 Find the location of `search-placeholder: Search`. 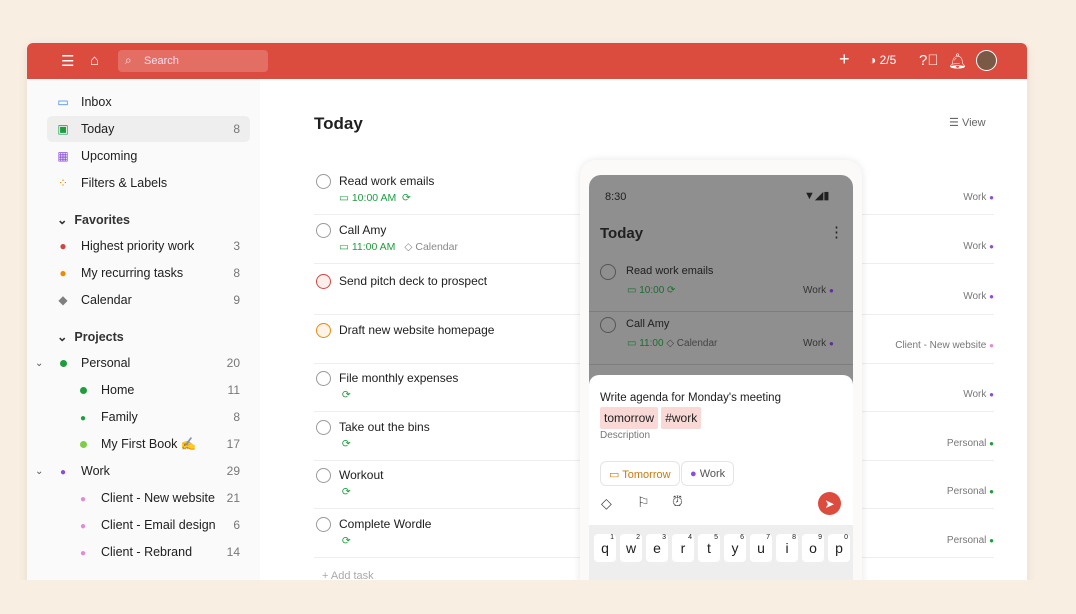

search-placeholder: Search is located at coordinates (161, 61).